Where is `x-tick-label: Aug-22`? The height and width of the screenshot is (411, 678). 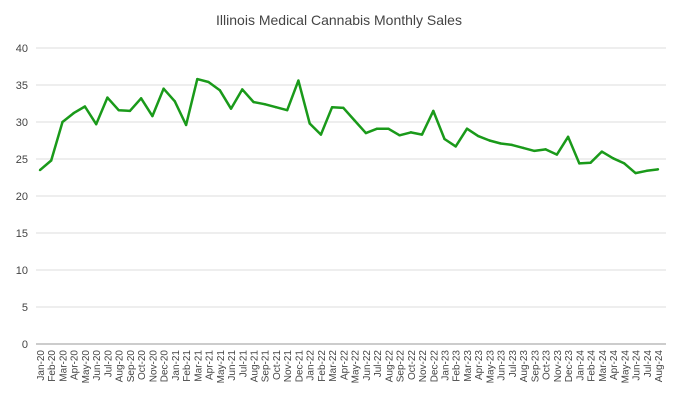 x-tick-label: Aug-22 is located at coordinates (389, 366).